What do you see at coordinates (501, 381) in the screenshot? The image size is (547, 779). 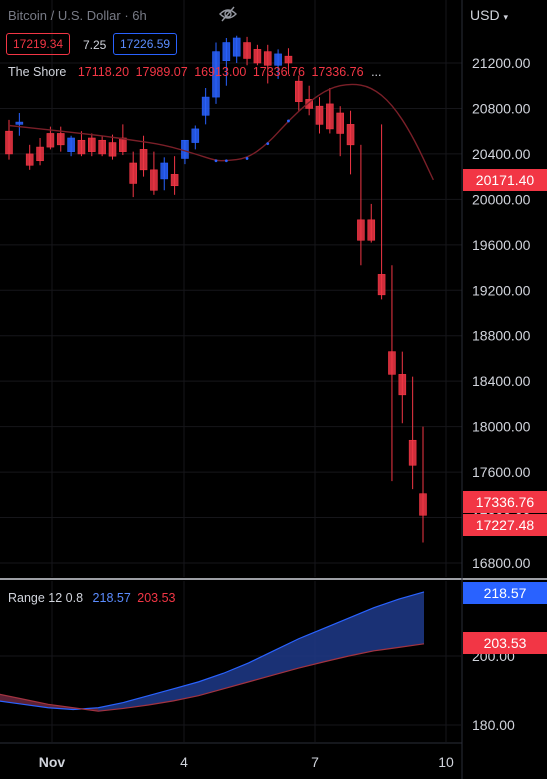 I see `y-tick-label: 18400.00` at bounding box center [501, 381].